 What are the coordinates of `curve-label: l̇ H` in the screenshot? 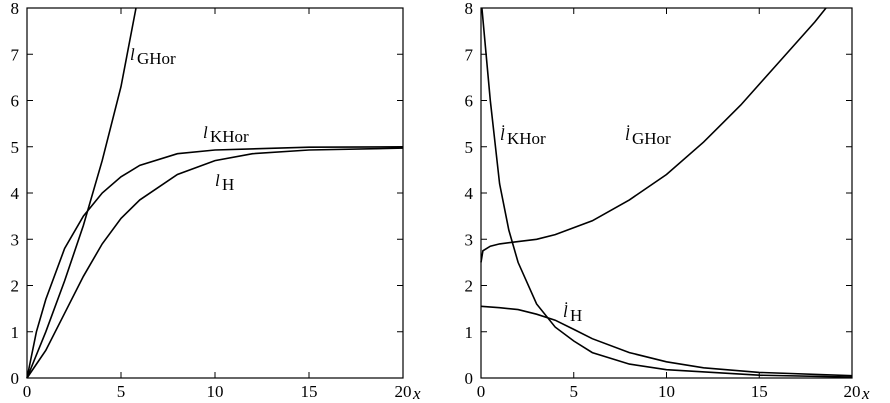 It's located at (572, 313).